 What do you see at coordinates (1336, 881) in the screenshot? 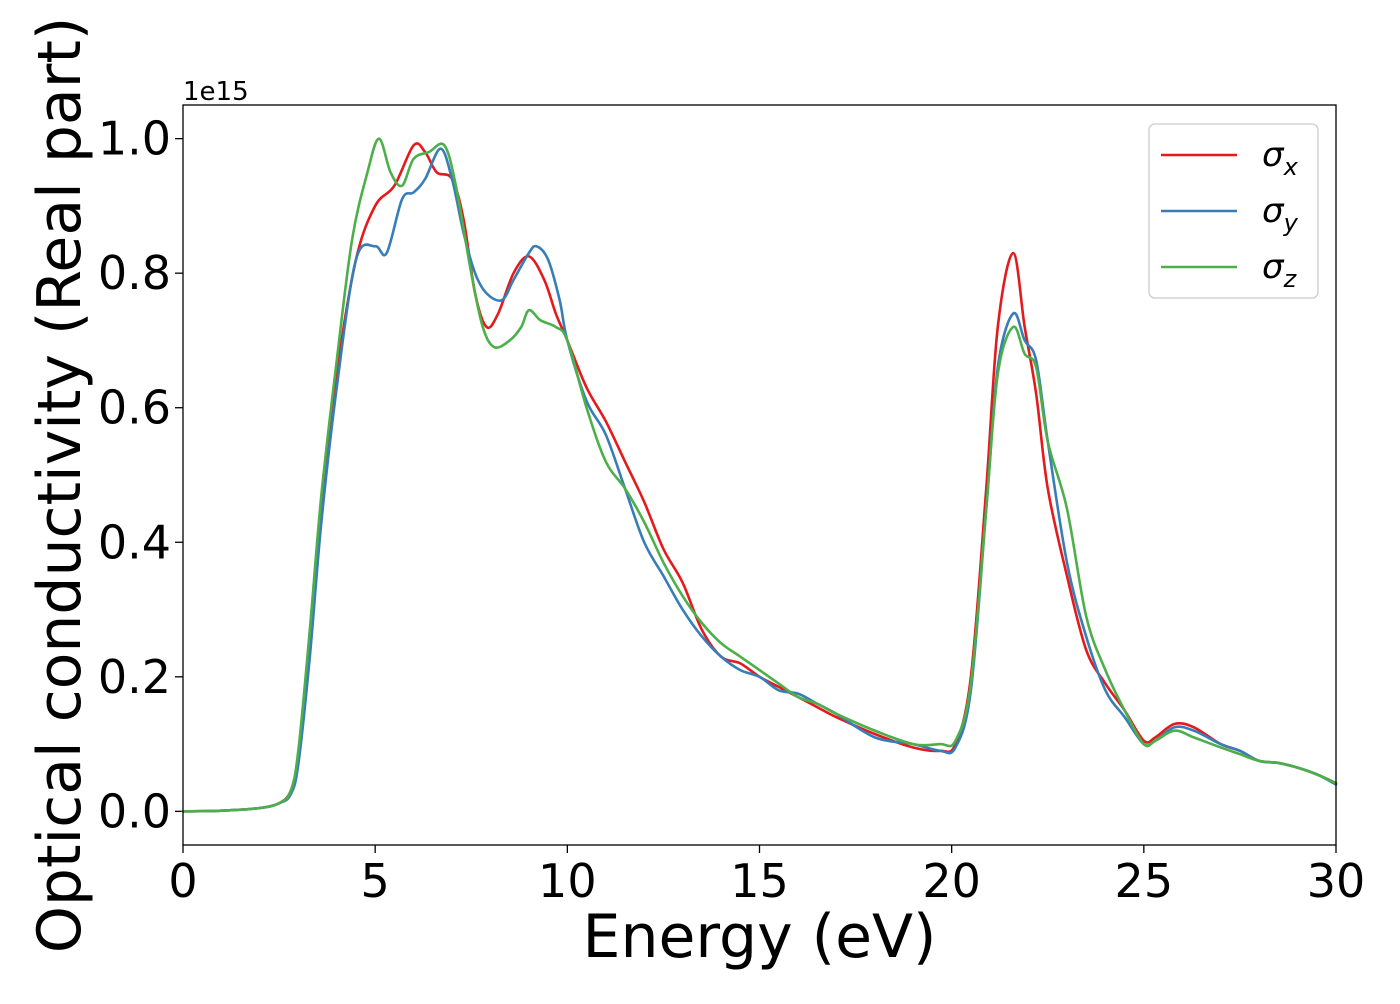
I see `x-tick-label: 30` at bounding box center [1336, 881].